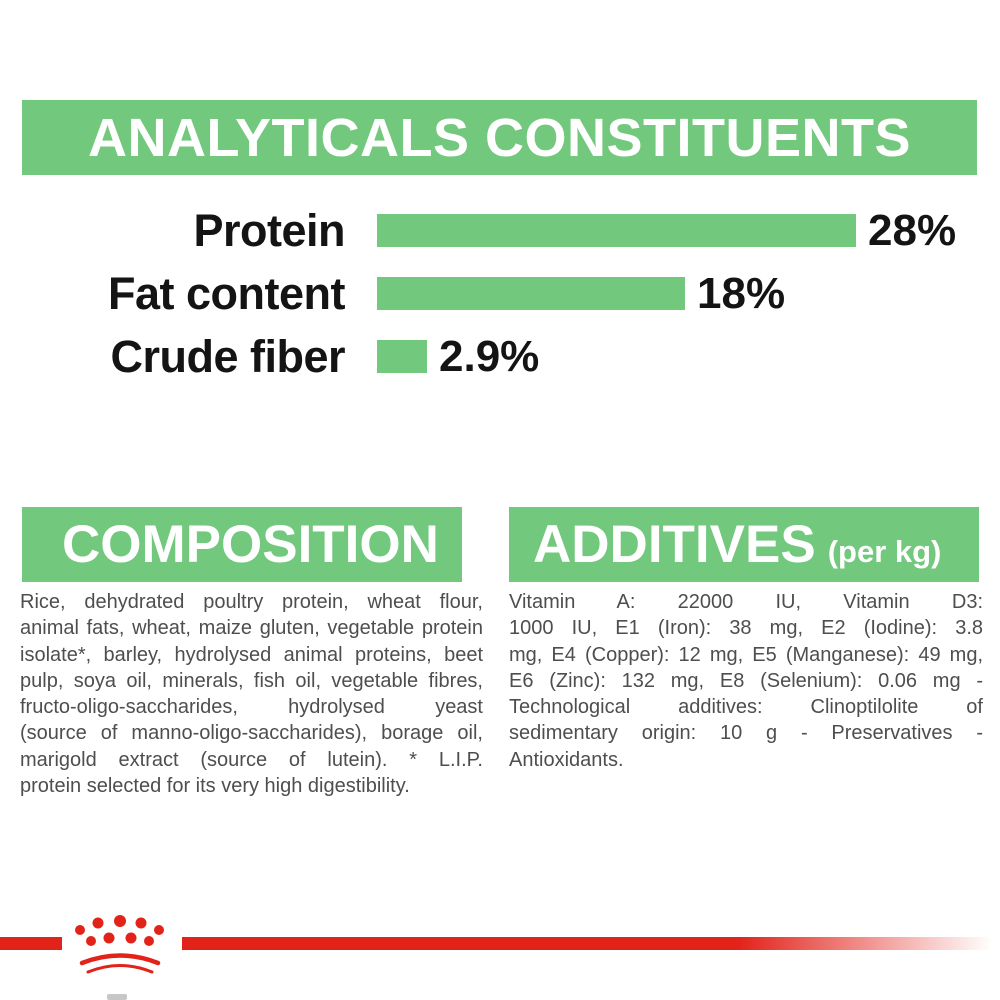  I want to click on composition-title: COMPOSITION, so click(250, 544).